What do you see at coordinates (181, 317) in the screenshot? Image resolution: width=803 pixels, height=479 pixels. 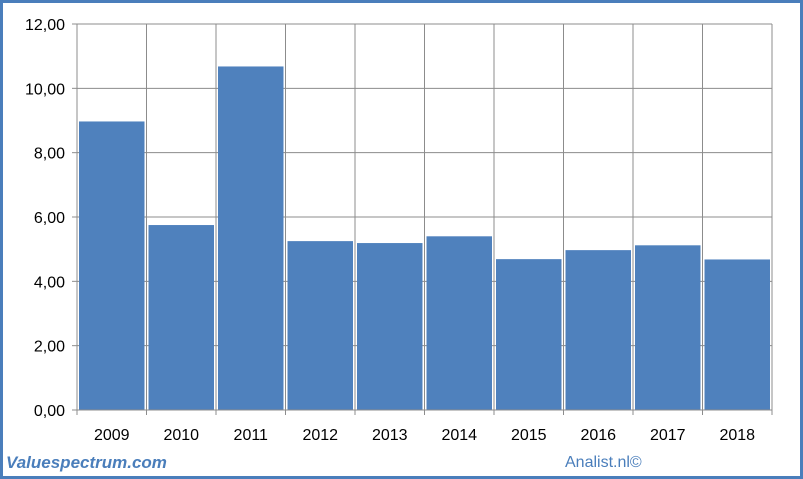 I see `bar-2010` at bounding box center [181, 317].